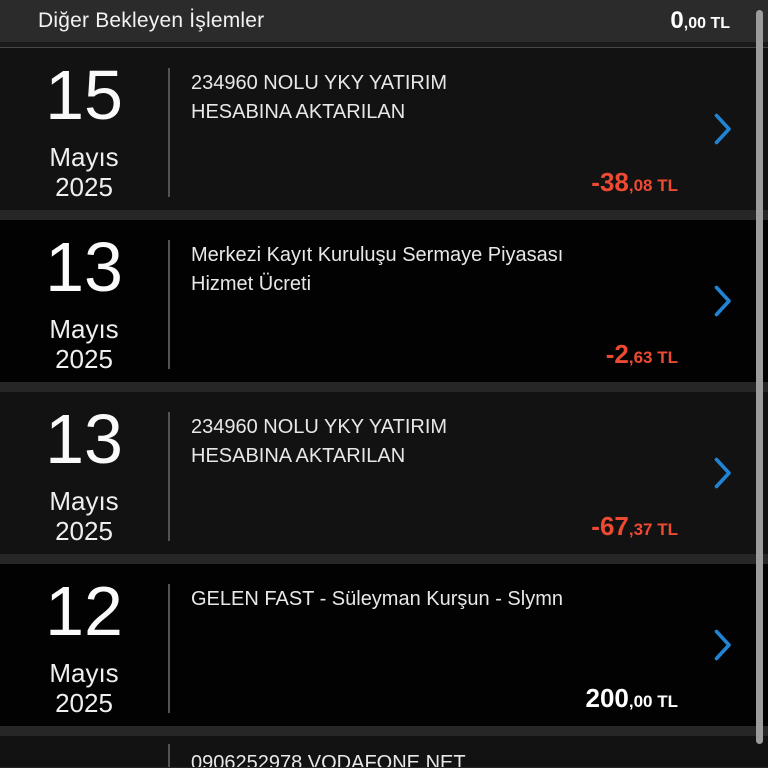  I want to click on transaction-amount: 200,00 TL, so click(631, 698).